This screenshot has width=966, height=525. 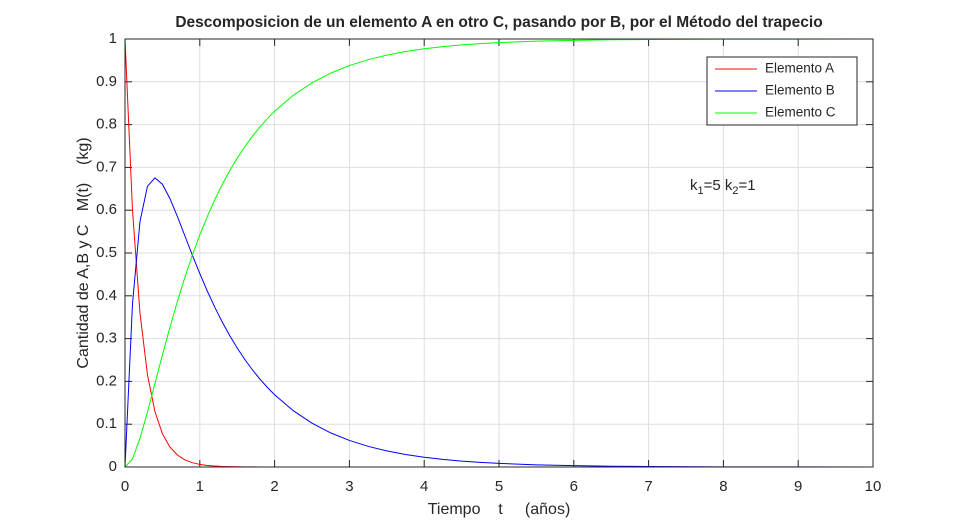 I want to click on x-tick-label: 9, so click(x=798, y=486).